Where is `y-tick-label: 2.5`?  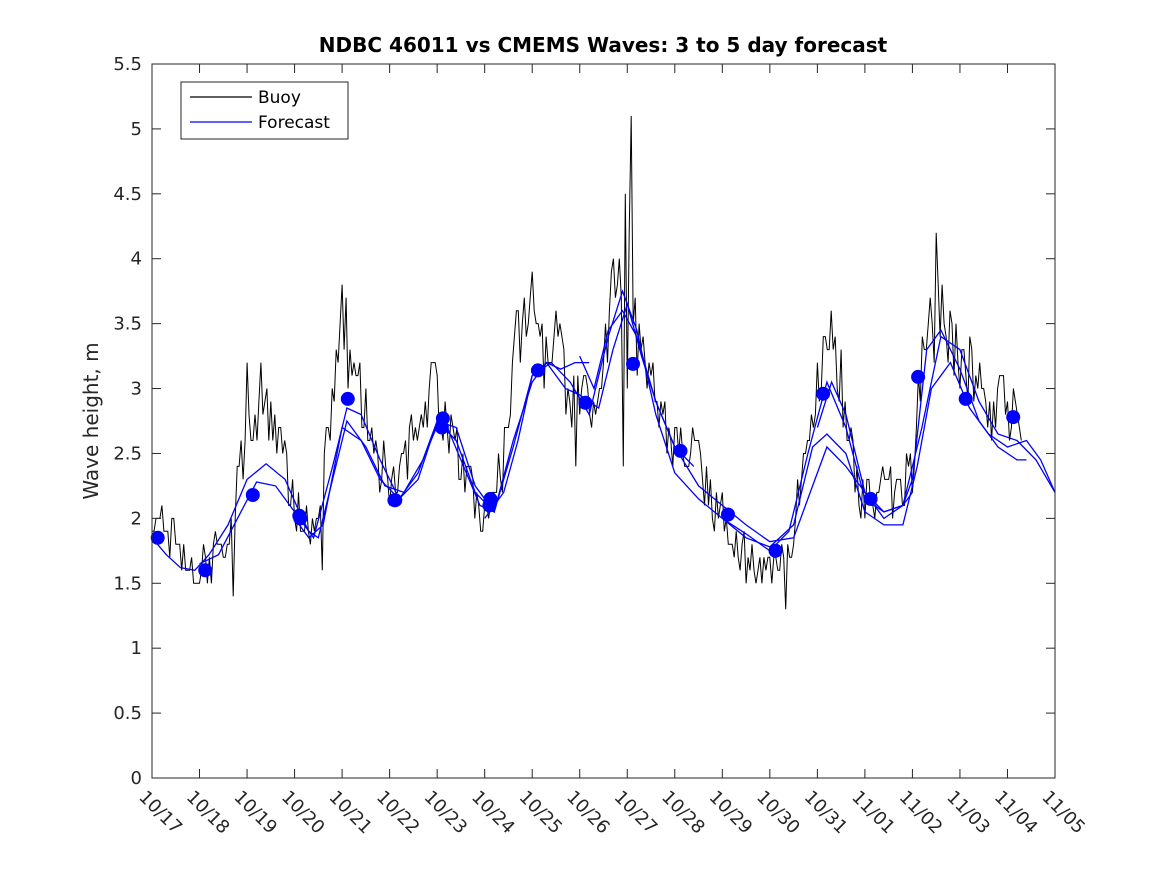 y-tick-label: 2.5 is located at coordinates (127, 453).